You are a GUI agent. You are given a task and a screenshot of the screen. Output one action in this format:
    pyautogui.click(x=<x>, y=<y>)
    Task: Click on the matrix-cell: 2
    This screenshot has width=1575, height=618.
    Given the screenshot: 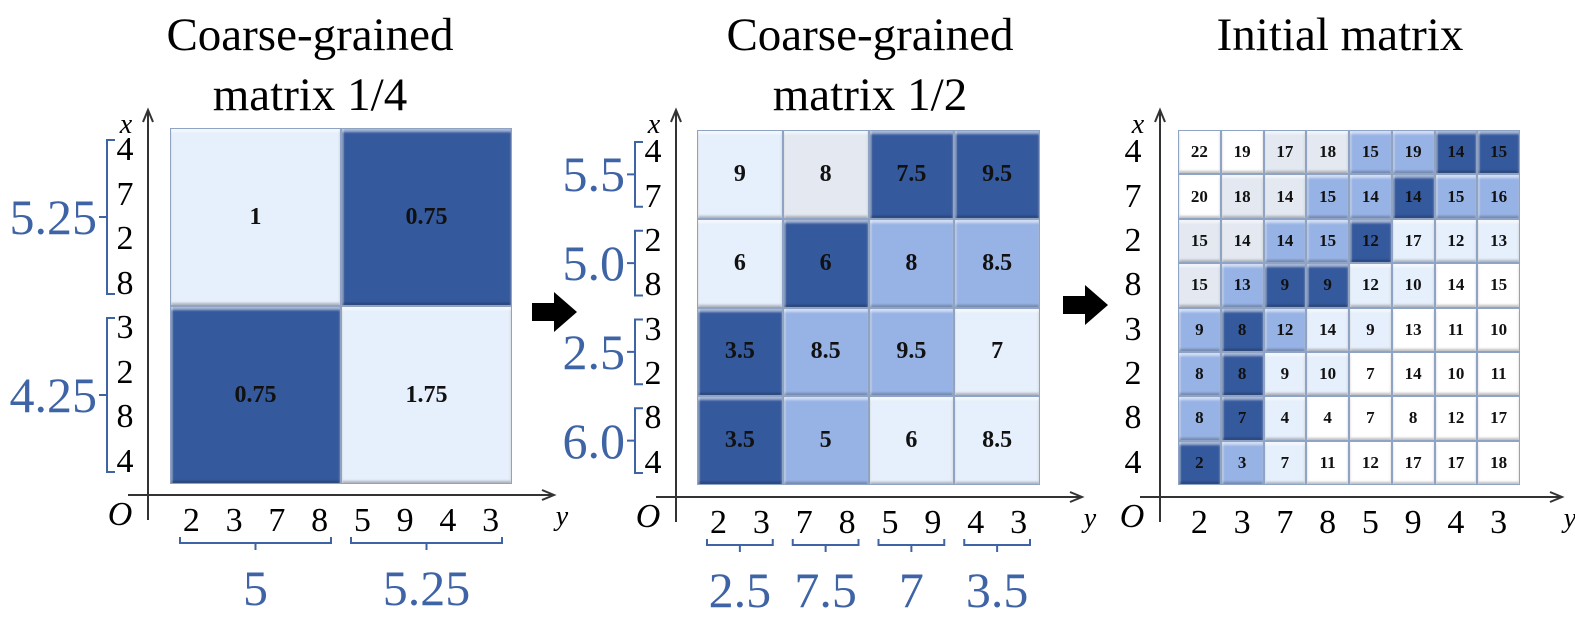 What is the action you would take?
    pyautogui.click(x=1199, y=462)
    